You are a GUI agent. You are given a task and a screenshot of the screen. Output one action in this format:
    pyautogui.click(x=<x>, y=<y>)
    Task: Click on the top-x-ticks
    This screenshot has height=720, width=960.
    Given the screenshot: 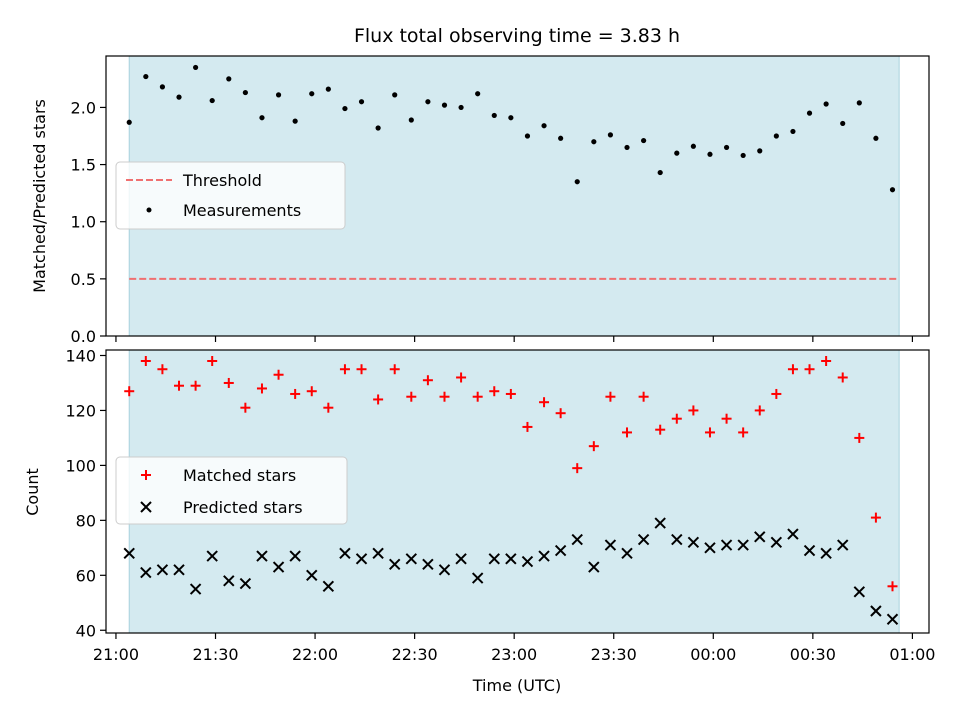 What is the action you would take?
    pyautogui.click(x=514, y=339)
    